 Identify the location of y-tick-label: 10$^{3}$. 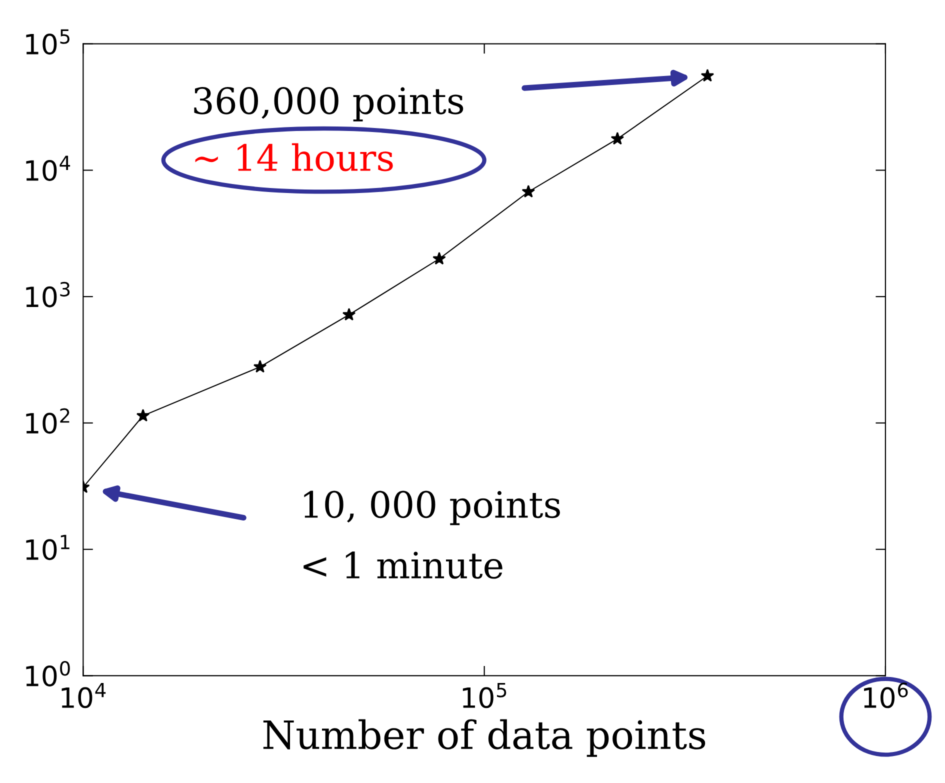
(48, 295).